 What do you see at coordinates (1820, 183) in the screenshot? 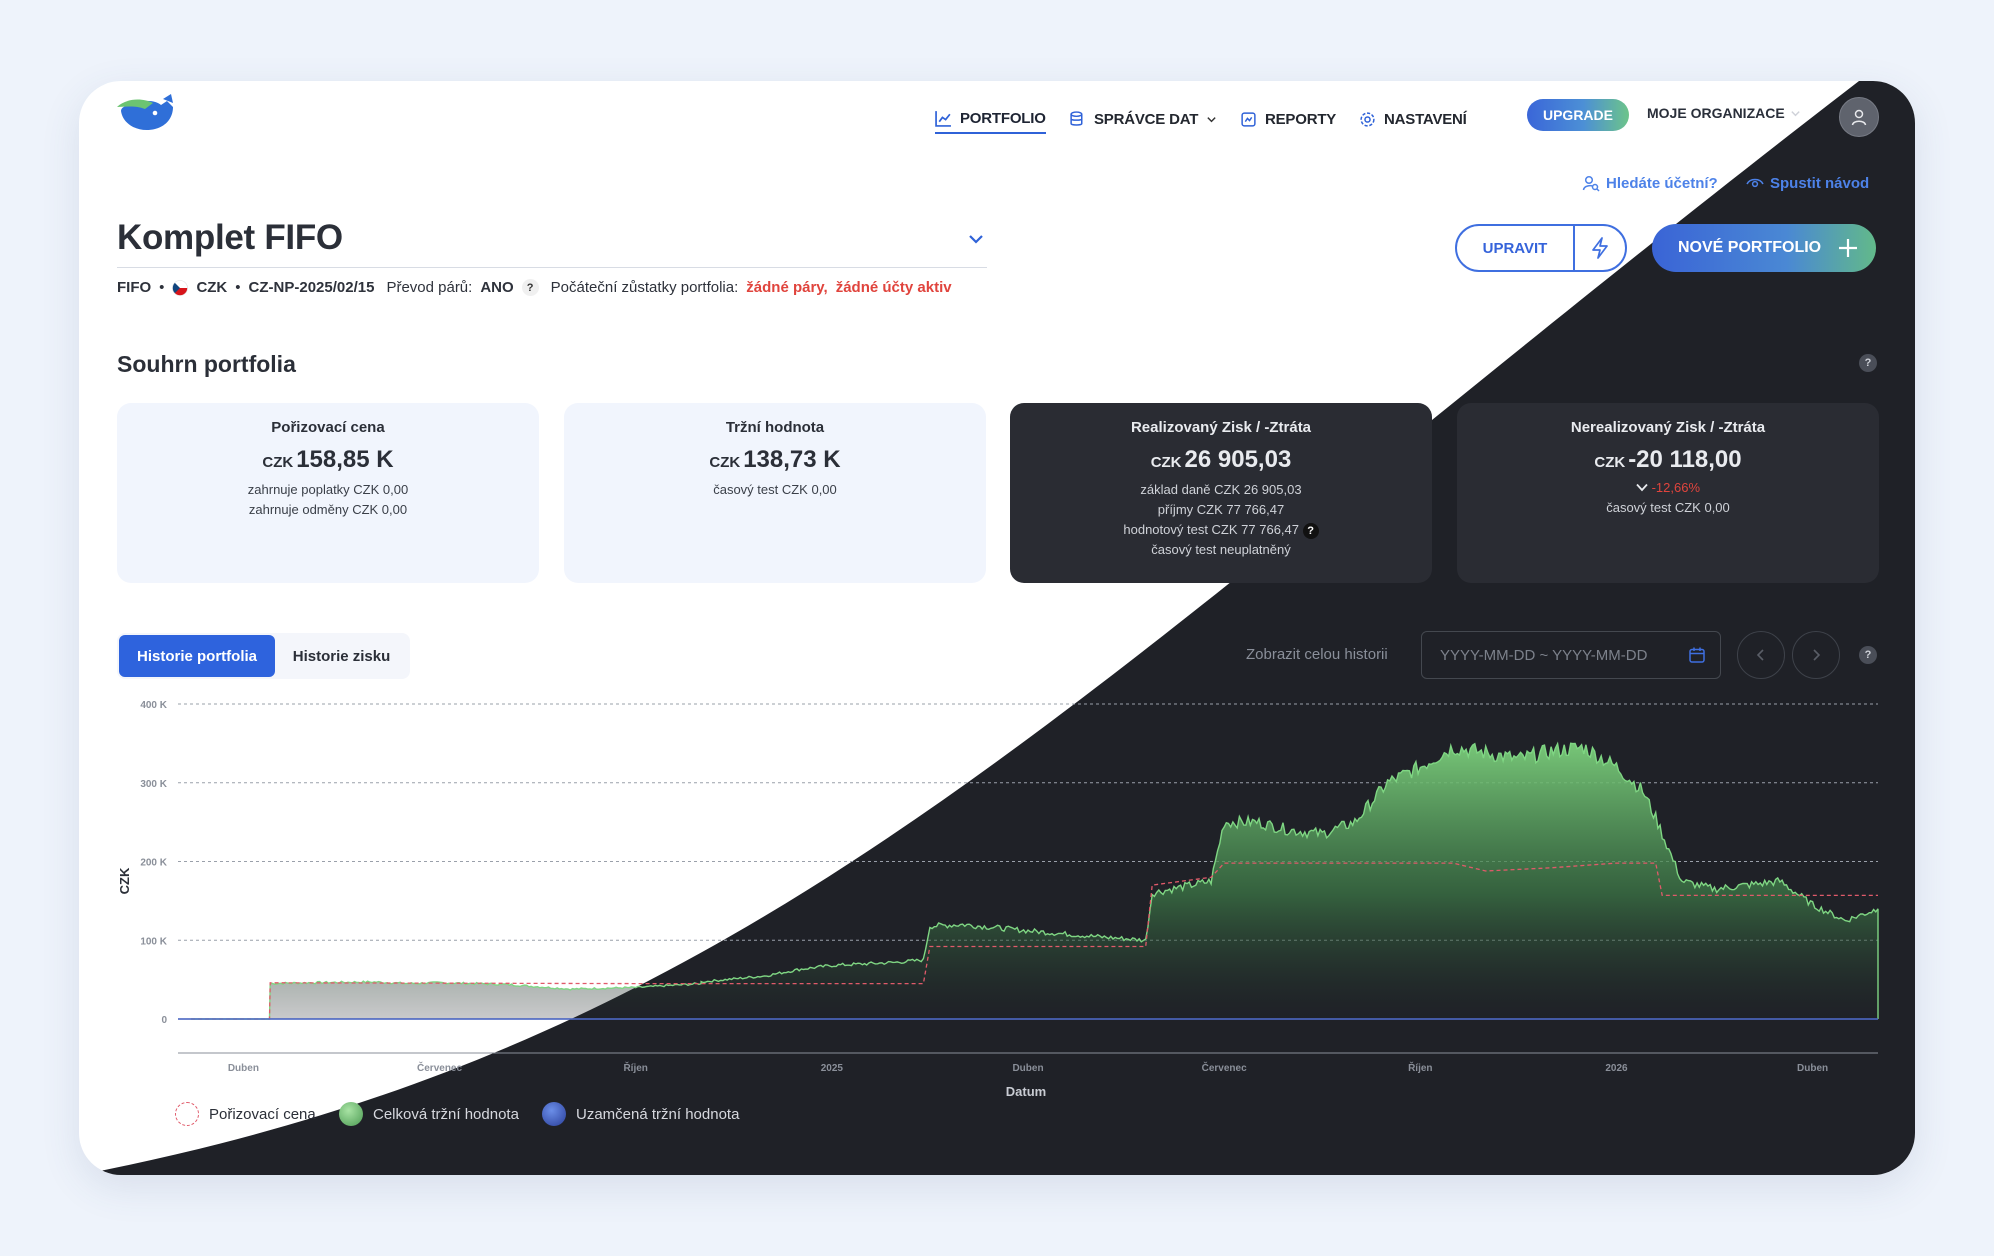
I see `start-tutorial-label: Spustit návod` at bounding box center [1820, 183].